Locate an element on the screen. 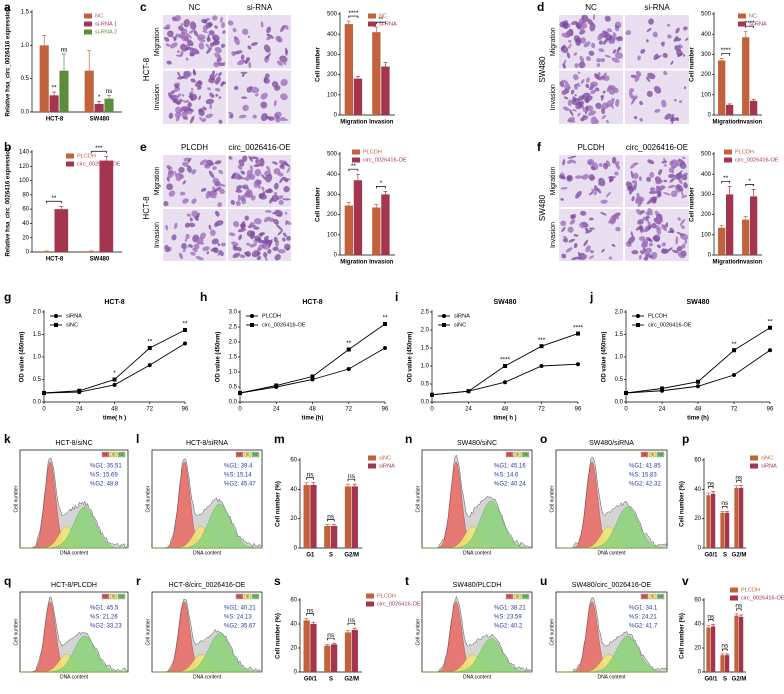 The width and height of the screenshot is (784, 694). phase-stat: %G2: 42.32 is located at coordinates (645, 485).